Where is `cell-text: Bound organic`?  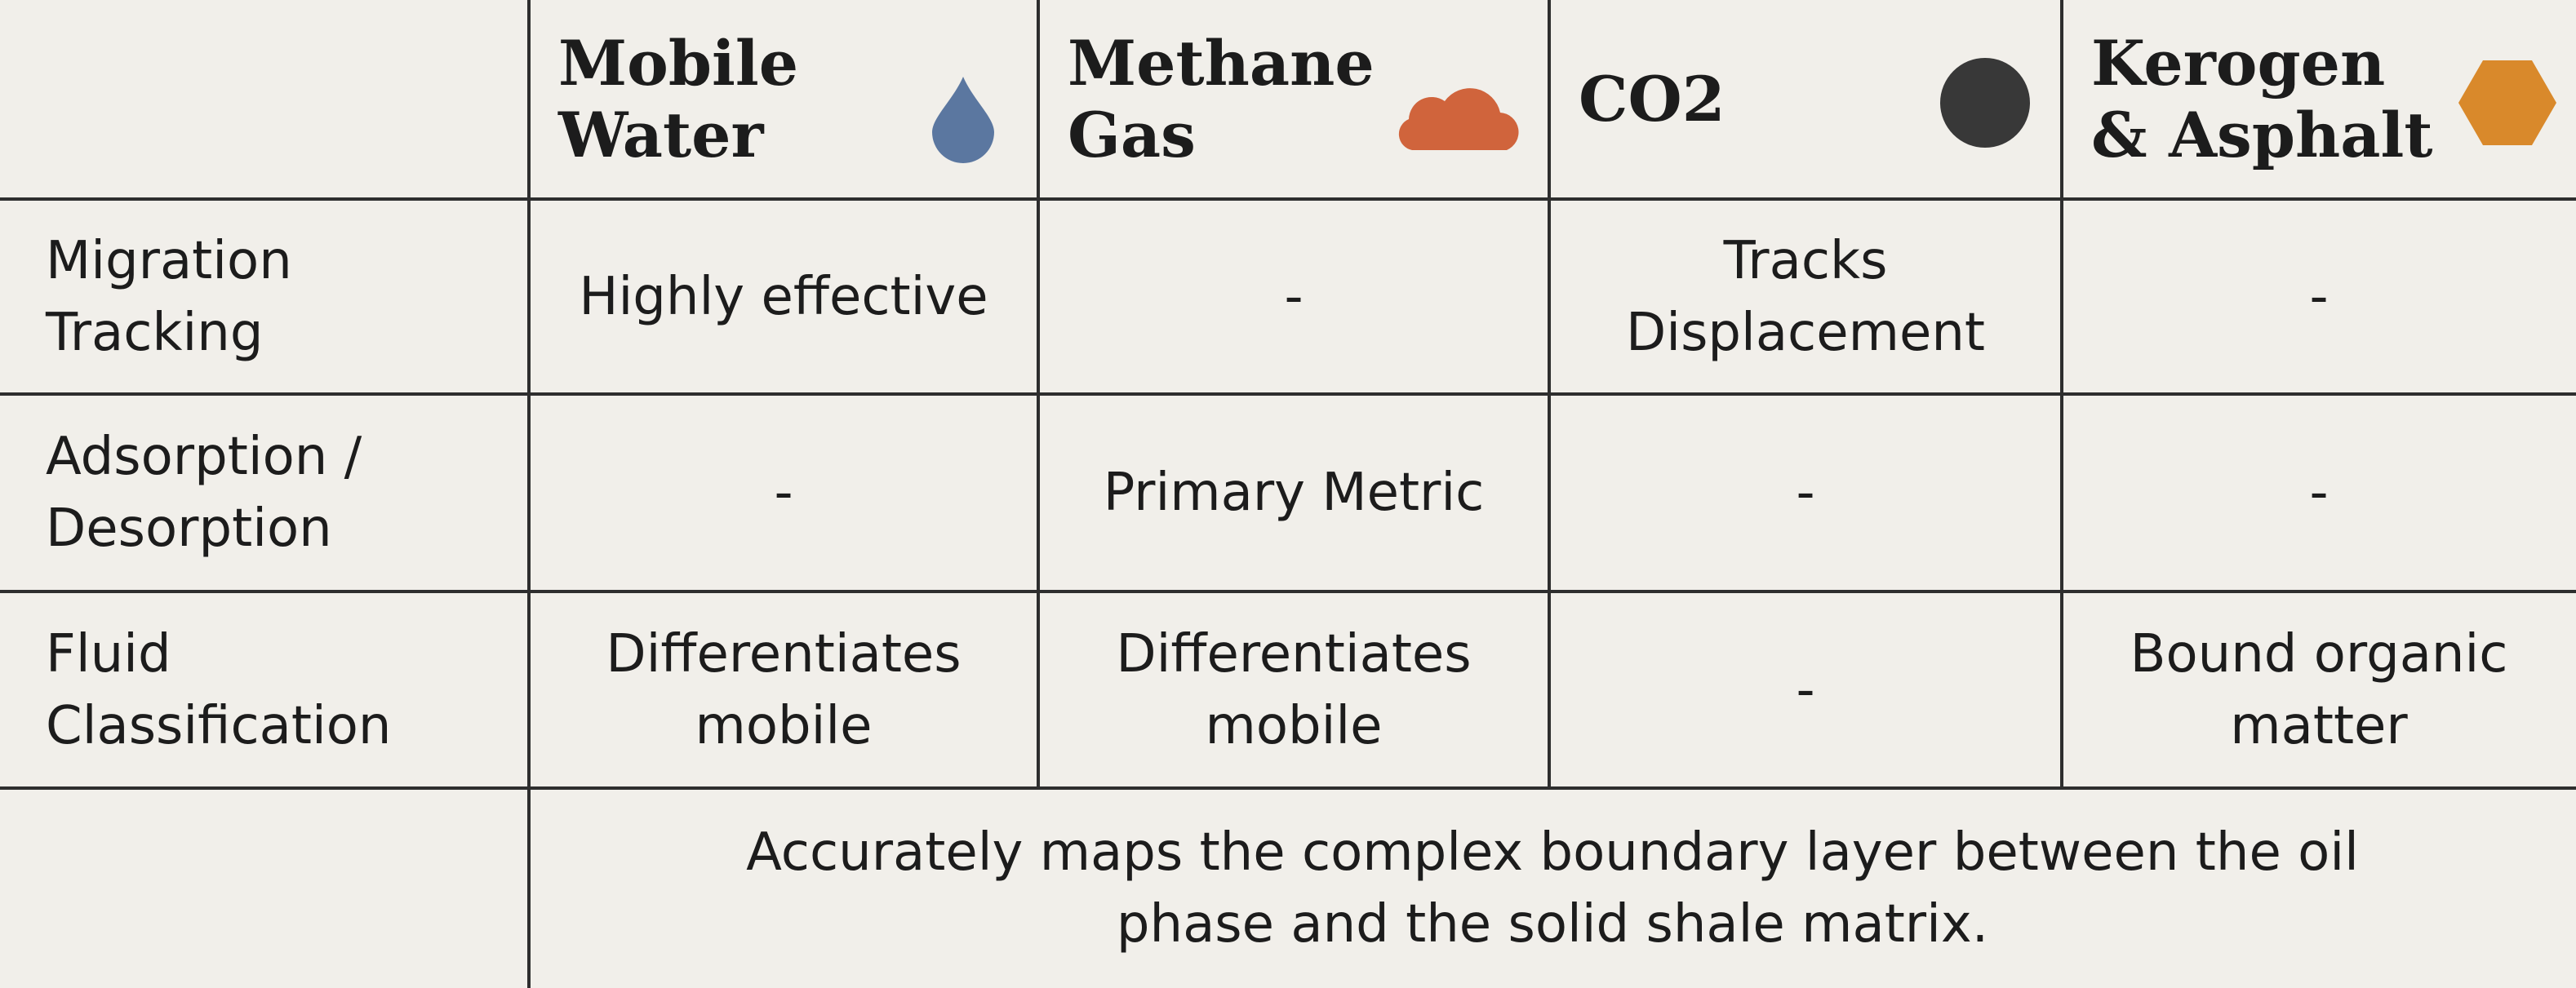
cell-text: Bound organic is located at coordinates (2319, 654).